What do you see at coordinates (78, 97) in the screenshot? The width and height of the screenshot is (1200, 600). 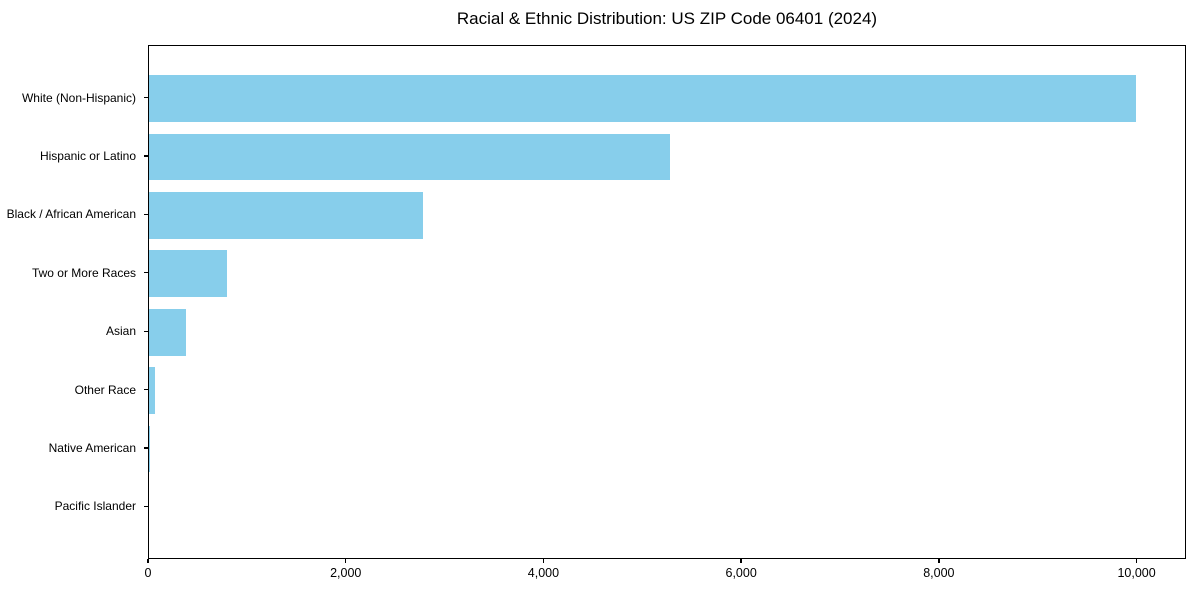 I see `y-tick-label: White (Non-Hispanic)` at bounding box center [78, 97].